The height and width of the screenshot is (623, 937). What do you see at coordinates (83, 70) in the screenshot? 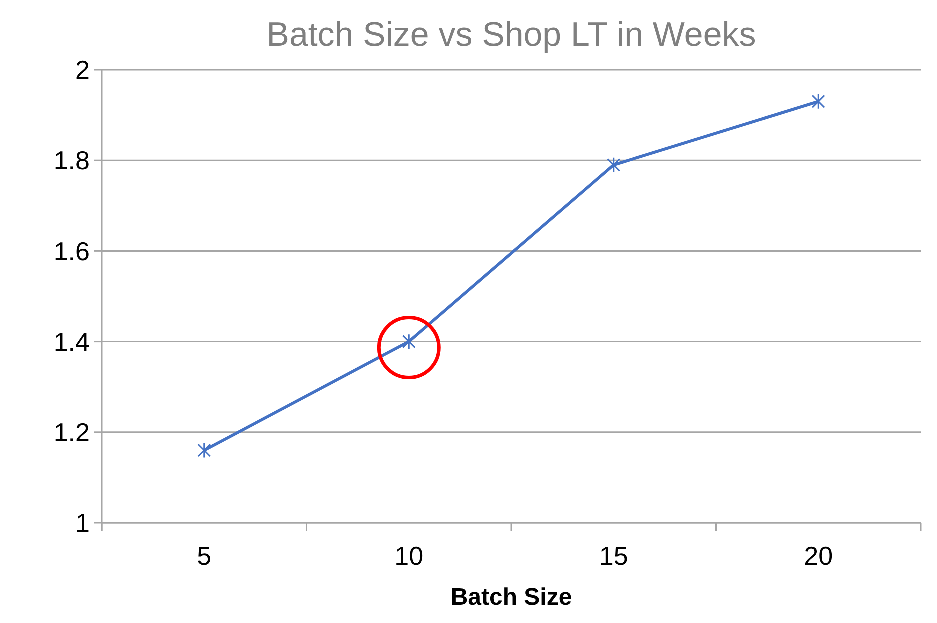
I see `y-tick-label: 2` at bounding box center [83, 70].